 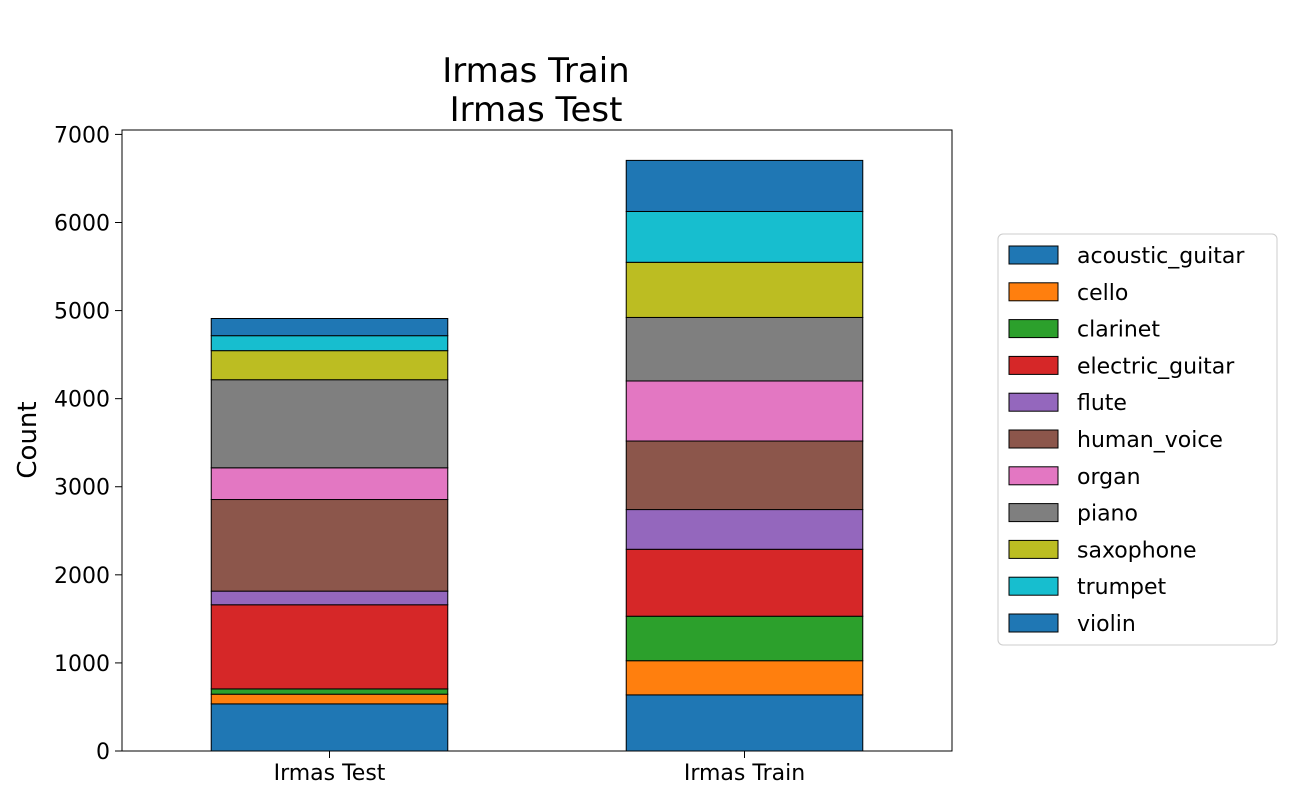 I want to click on legend-box, so click(x=1137, y=439).